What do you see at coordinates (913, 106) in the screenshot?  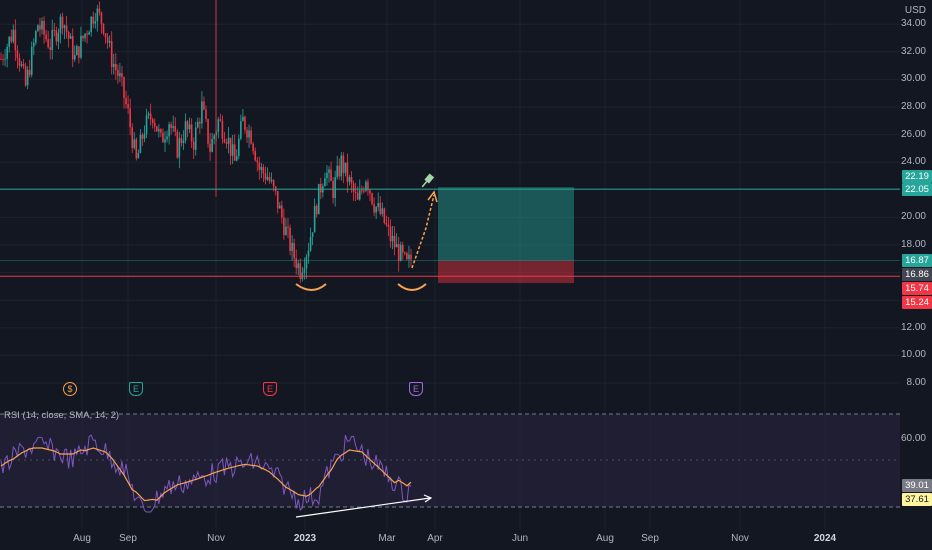 I see `price-axis-label: 28.00` at bounding box center [913, 106].